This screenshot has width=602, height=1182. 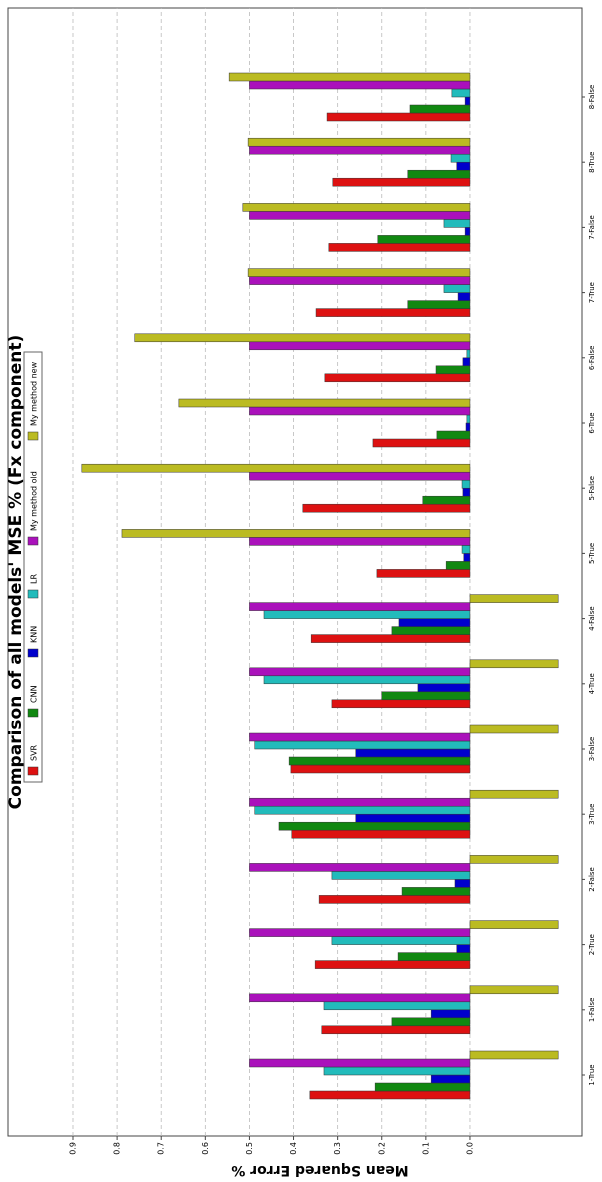 I want to click on x-tick-label: 1-True, so click(x=592, y=1074).